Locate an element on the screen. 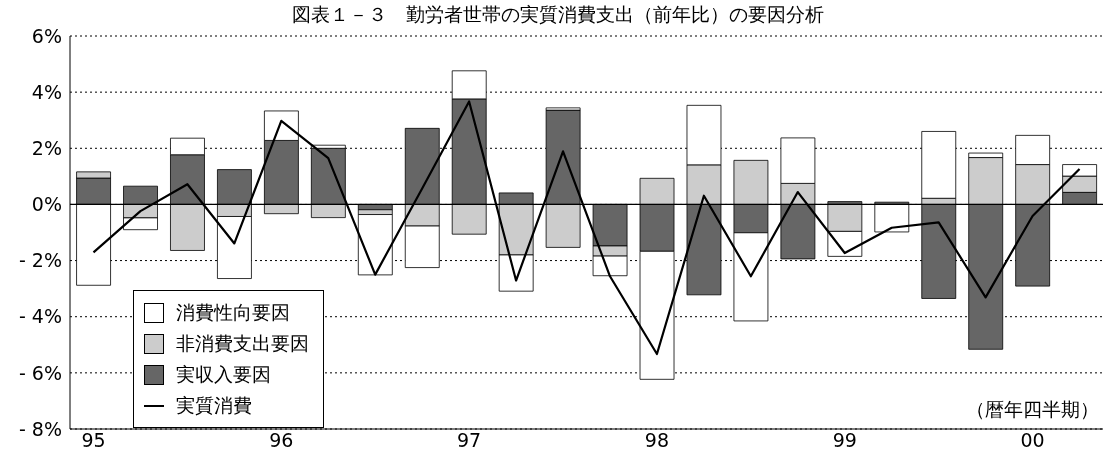  x-tick-label: 98 is located at coordinates (657, 440).